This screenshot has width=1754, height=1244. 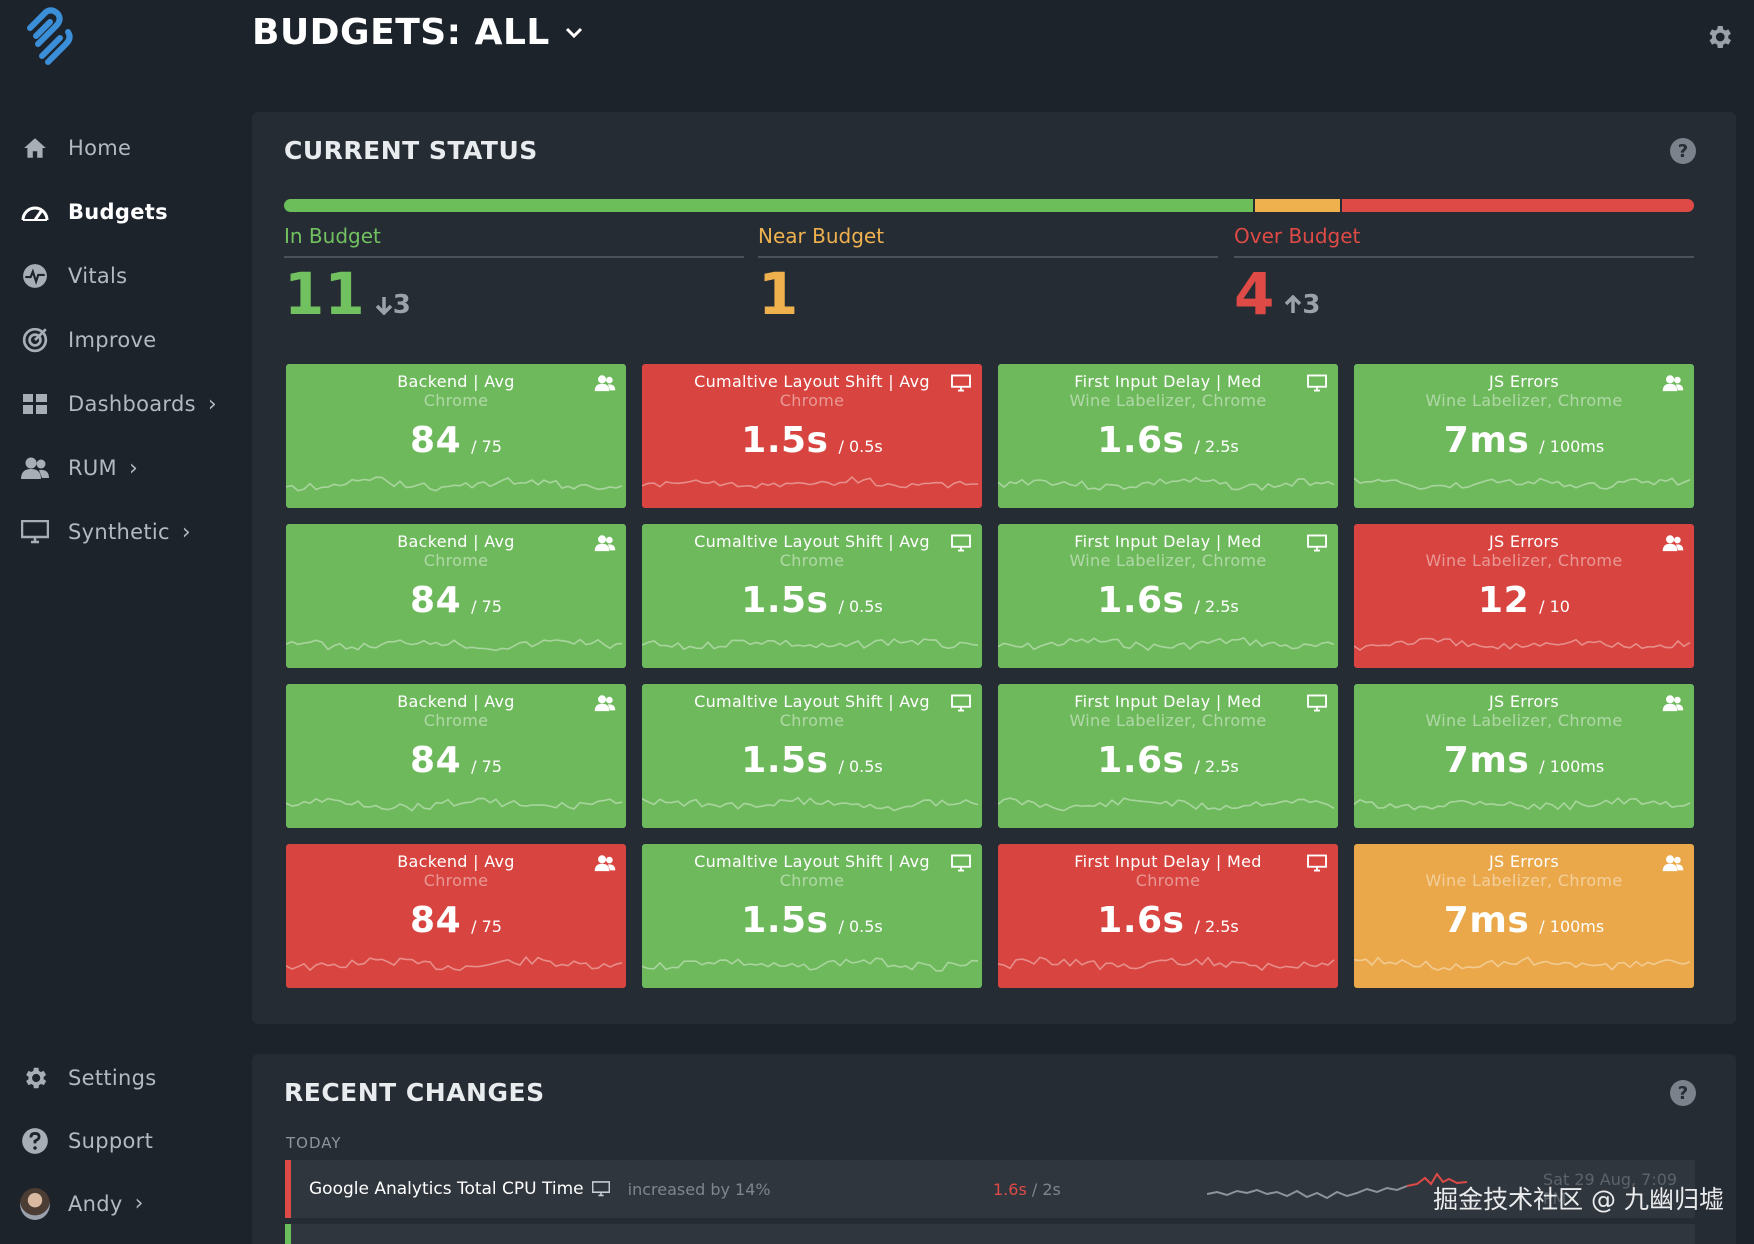 I want to click on avatar, so click(x=35, y=1203).